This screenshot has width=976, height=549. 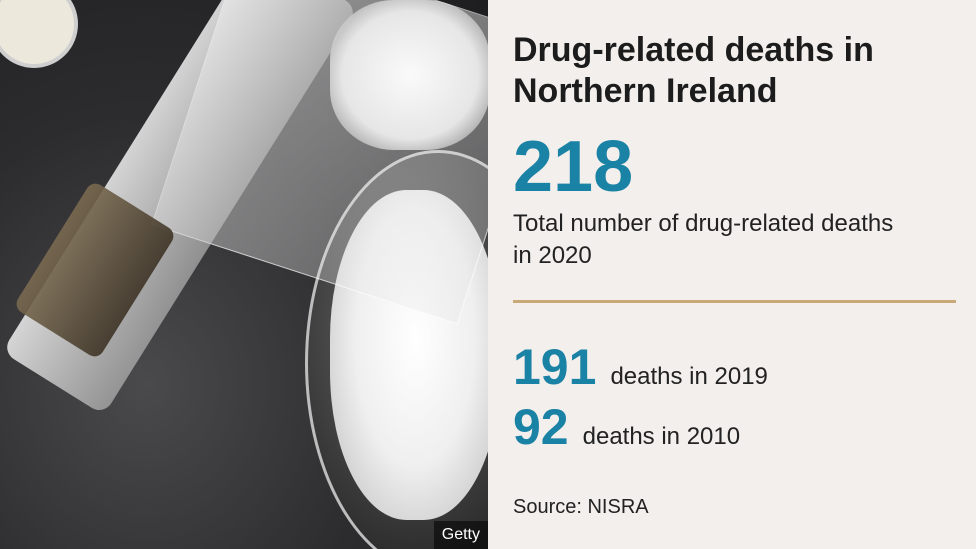 What do you see at coordinates (409, 75) in the screenshot?
I see `bag-powder-image` at bounding box center [409, 75].